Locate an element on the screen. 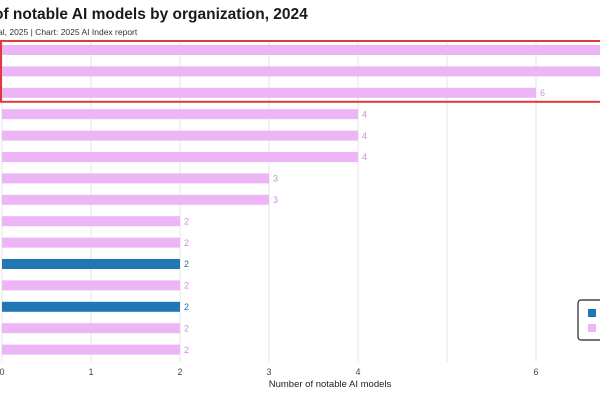  x-tick-label: 1 is located at coordinates (90, 372).